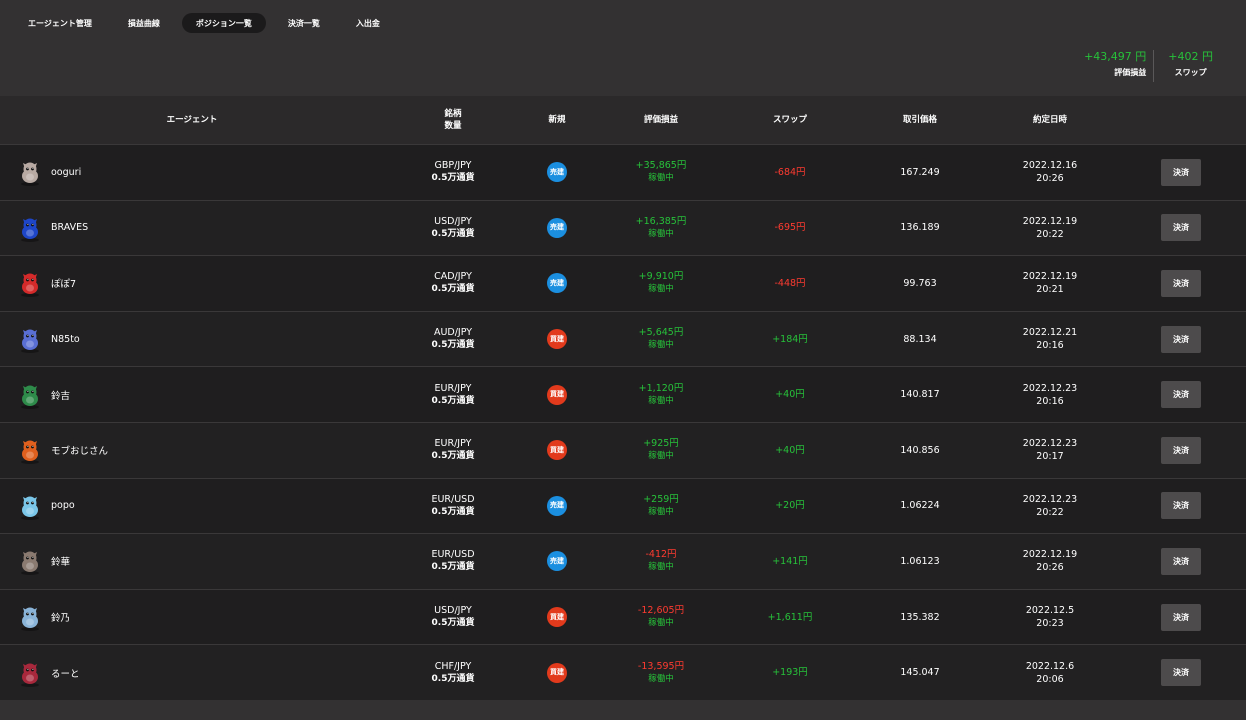 This screenshot has height=720, width=1246. I want to click on nav-tab: 決済一覧, so click(303, 23).